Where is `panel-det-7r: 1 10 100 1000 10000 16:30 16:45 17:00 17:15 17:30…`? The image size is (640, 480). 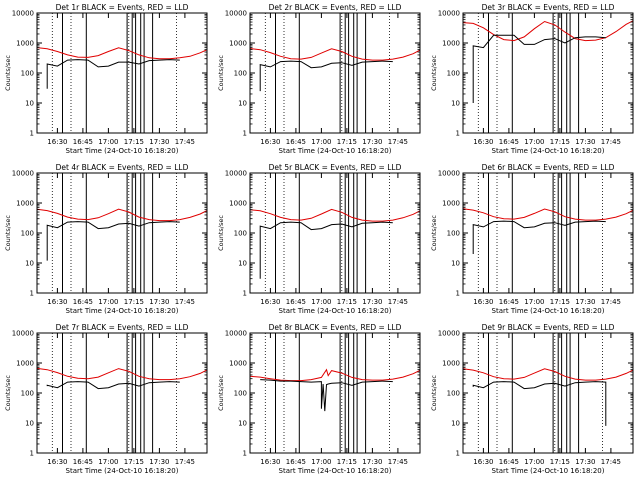 panel-det-7r: 1 10 100 1000 10000 16:30 16:45 17:00 17:15 17:30… is located at coordinates (106, 399).